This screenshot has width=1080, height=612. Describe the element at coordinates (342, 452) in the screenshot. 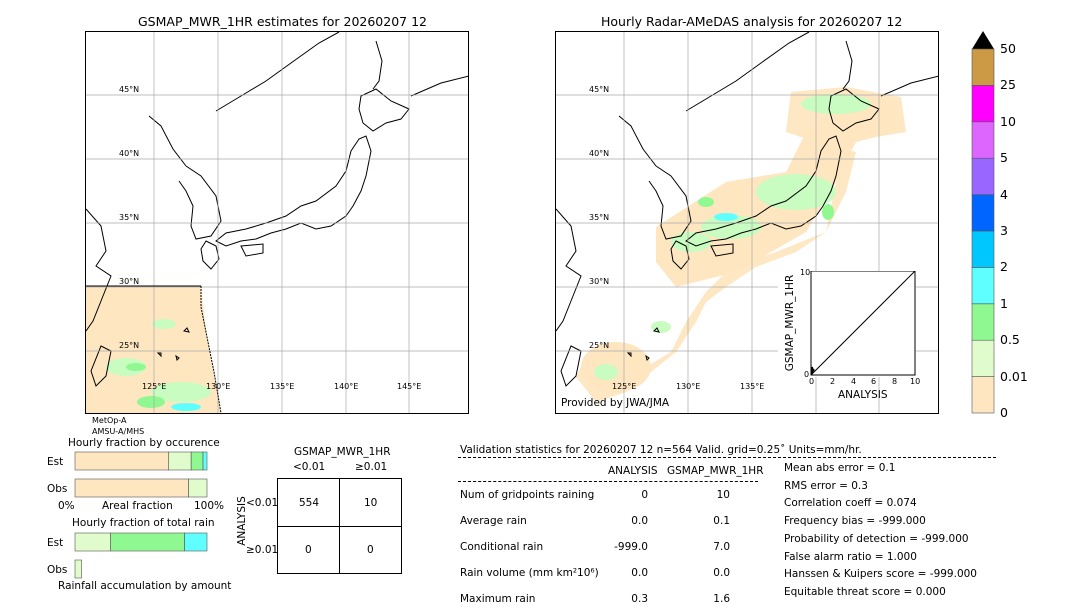

I see `contingency-title: GSMAP_MWR_1HR` at that location.